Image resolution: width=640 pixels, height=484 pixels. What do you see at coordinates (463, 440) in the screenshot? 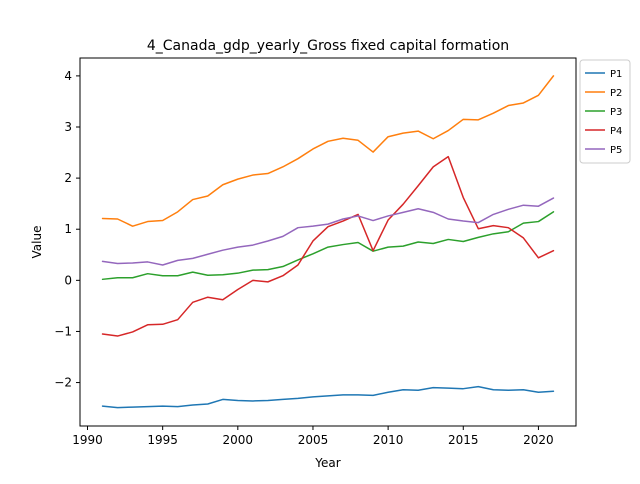
I see `x-tick-label: 2015` at bounding box center [463, 440].